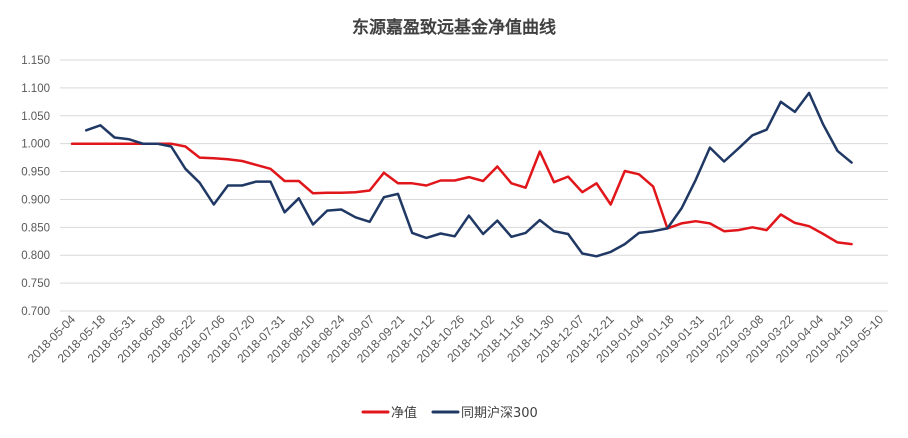 This screenshot has height=438, width=908. I want to click on y-tick-label: 0.800, so click(35, 256).